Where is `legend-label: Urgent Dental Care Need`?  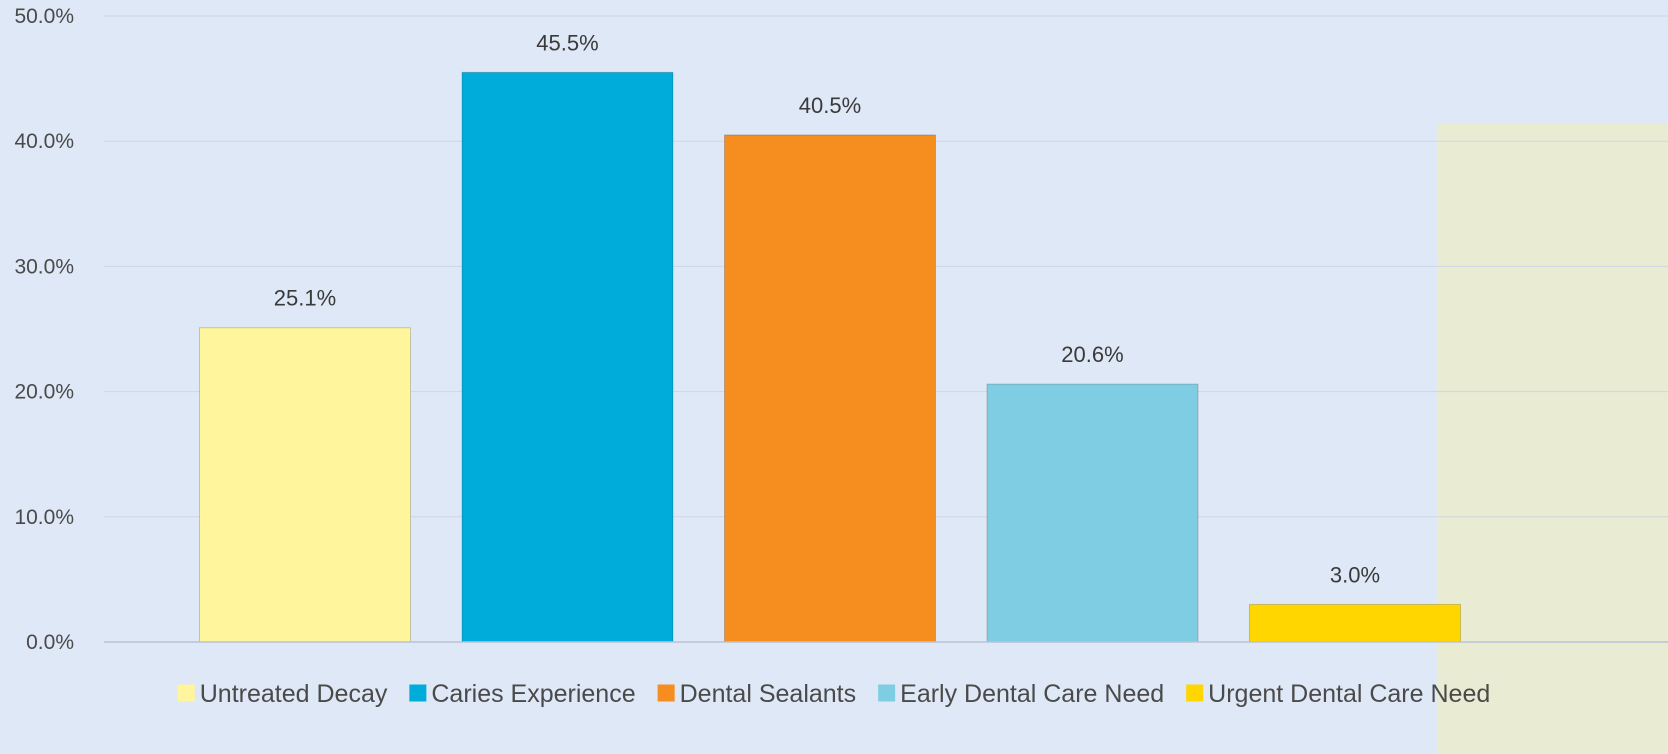
legend-label: Urgent Dental Care Need is located at coordinates (1349, 694).